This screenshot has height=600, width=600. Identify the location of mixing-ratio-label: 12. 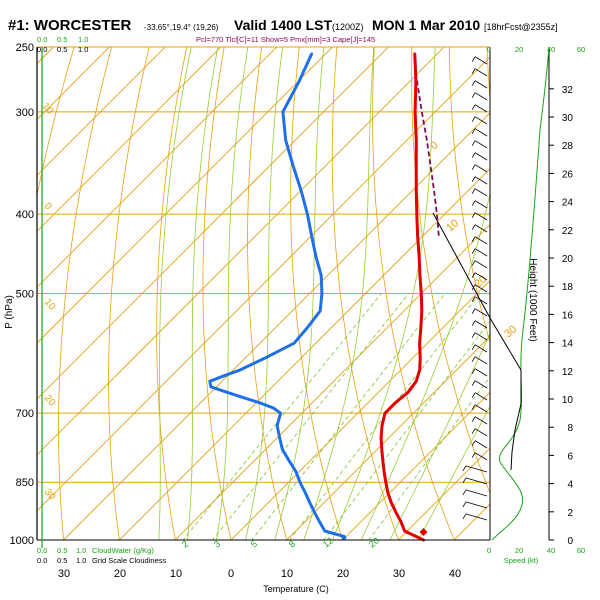
(328, 542).